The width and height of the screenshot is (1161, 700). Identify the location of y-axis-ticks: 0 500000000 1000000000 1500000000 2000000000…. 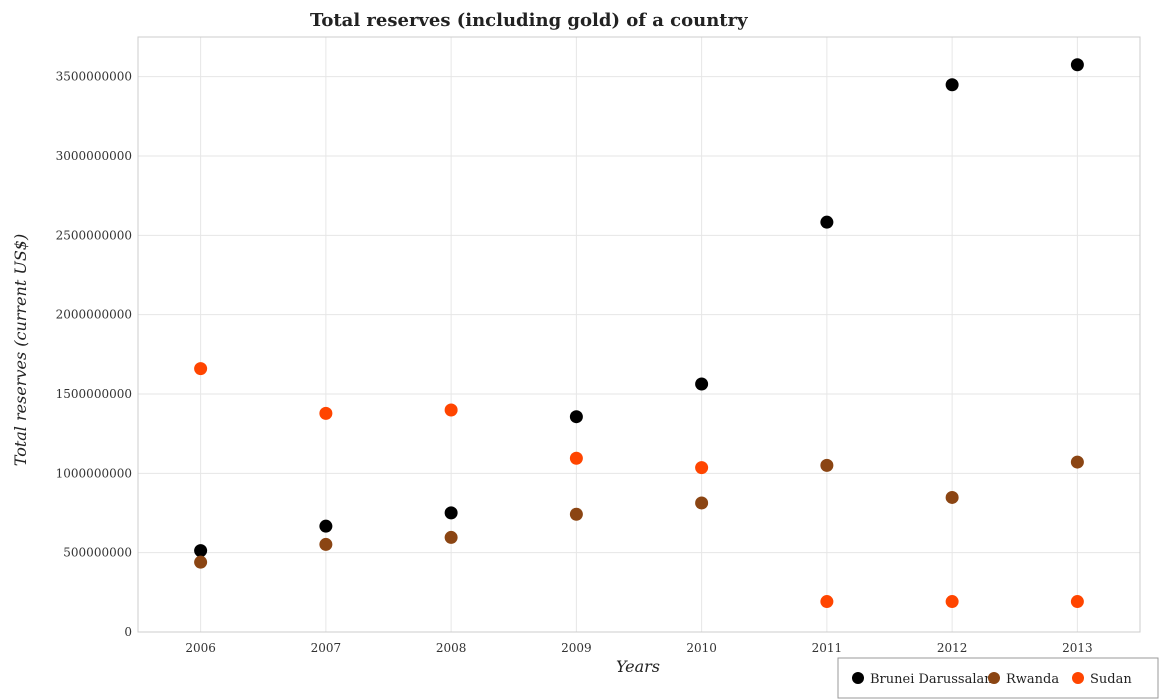
(94, 354).